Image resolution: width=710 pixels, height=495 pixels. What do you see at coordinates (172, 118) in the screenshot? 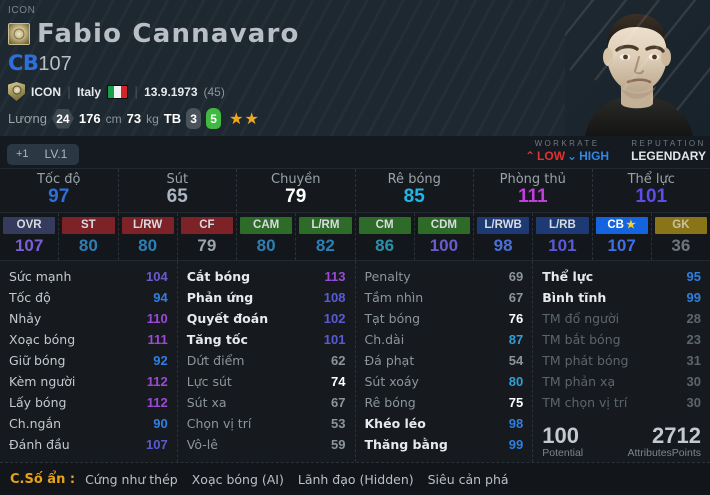
I see `preferred-foot-label: TB` at bounding box center [172, 118].